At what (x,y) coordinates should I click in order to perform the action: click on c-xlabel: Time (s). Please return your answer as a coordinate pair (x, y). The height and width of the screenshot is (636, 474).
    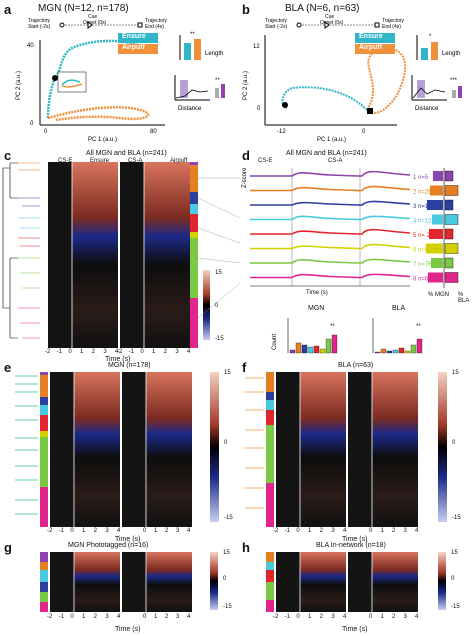
    Looking at the image, I should click on (118, 359).